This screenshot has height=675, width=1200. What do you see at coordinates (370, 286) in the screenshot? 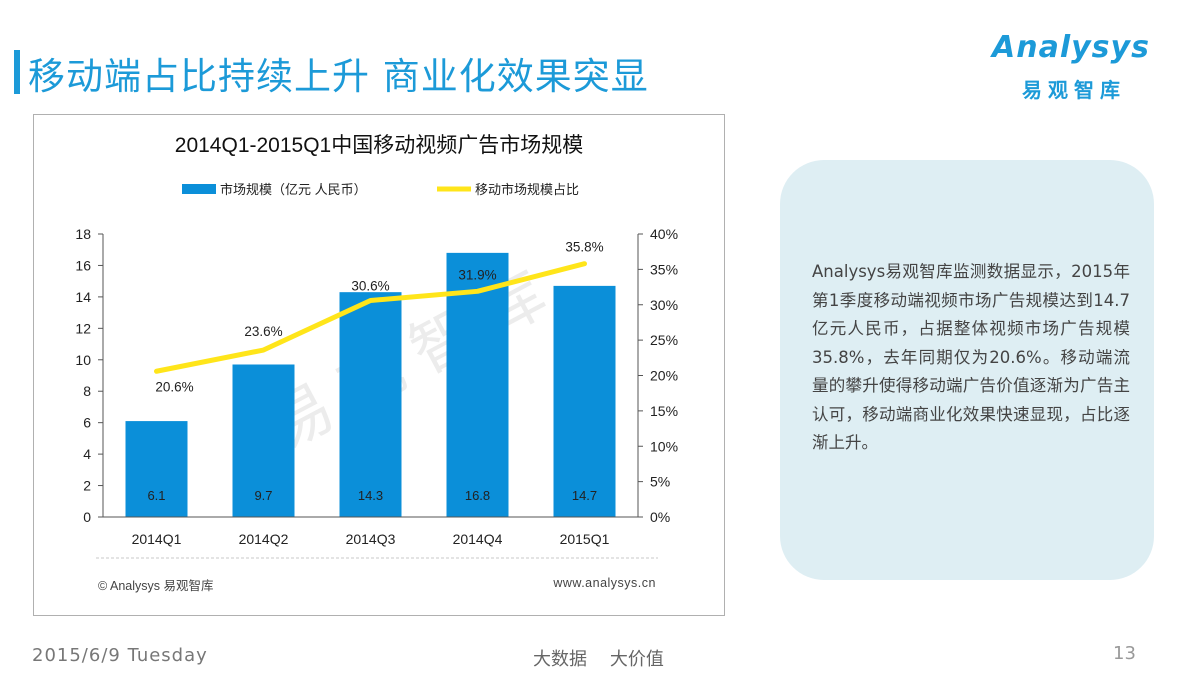
I see `share-value-label: 30.6%` at bounding box center [370, 286].